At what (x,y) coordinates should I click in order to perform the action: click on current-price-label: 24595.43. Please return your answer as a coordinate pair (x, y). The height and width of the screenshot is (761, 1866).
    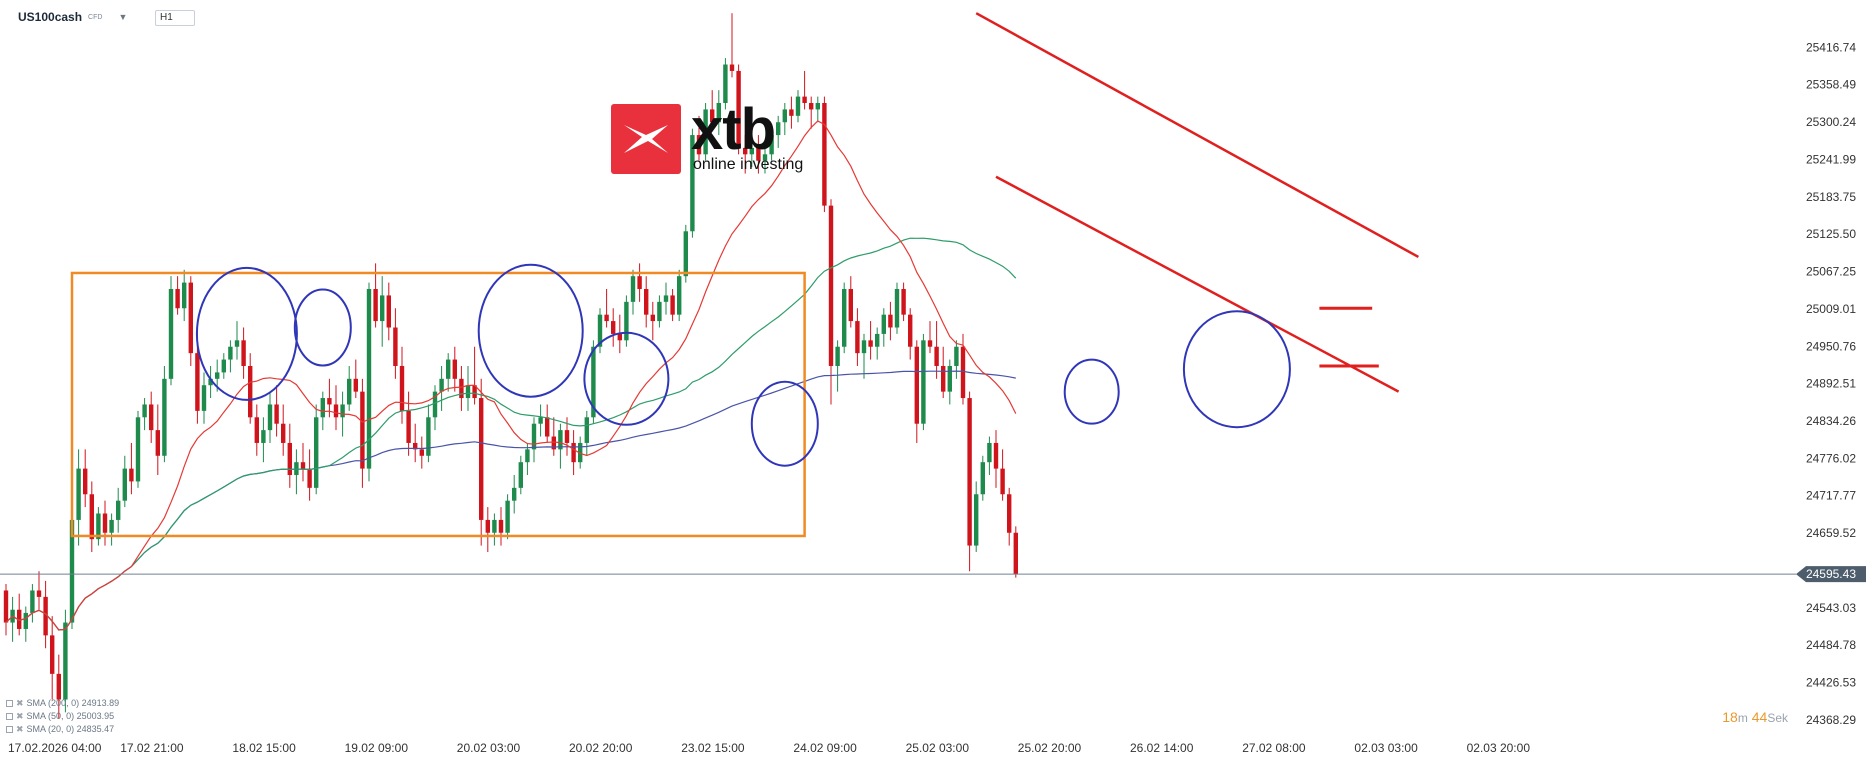
    Looking at the image, I should click on (1831, 574).